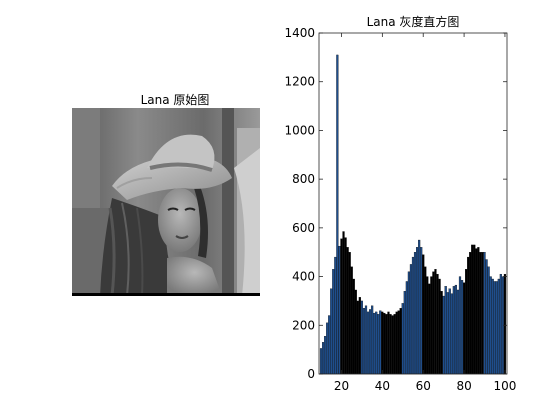 Image resolution: width=560 pixels, height=420 pixels. What do you see at coordinates (463, 386) in the screenshot?
I see `x-tick-label: 80` at bounding box center [463, 386].